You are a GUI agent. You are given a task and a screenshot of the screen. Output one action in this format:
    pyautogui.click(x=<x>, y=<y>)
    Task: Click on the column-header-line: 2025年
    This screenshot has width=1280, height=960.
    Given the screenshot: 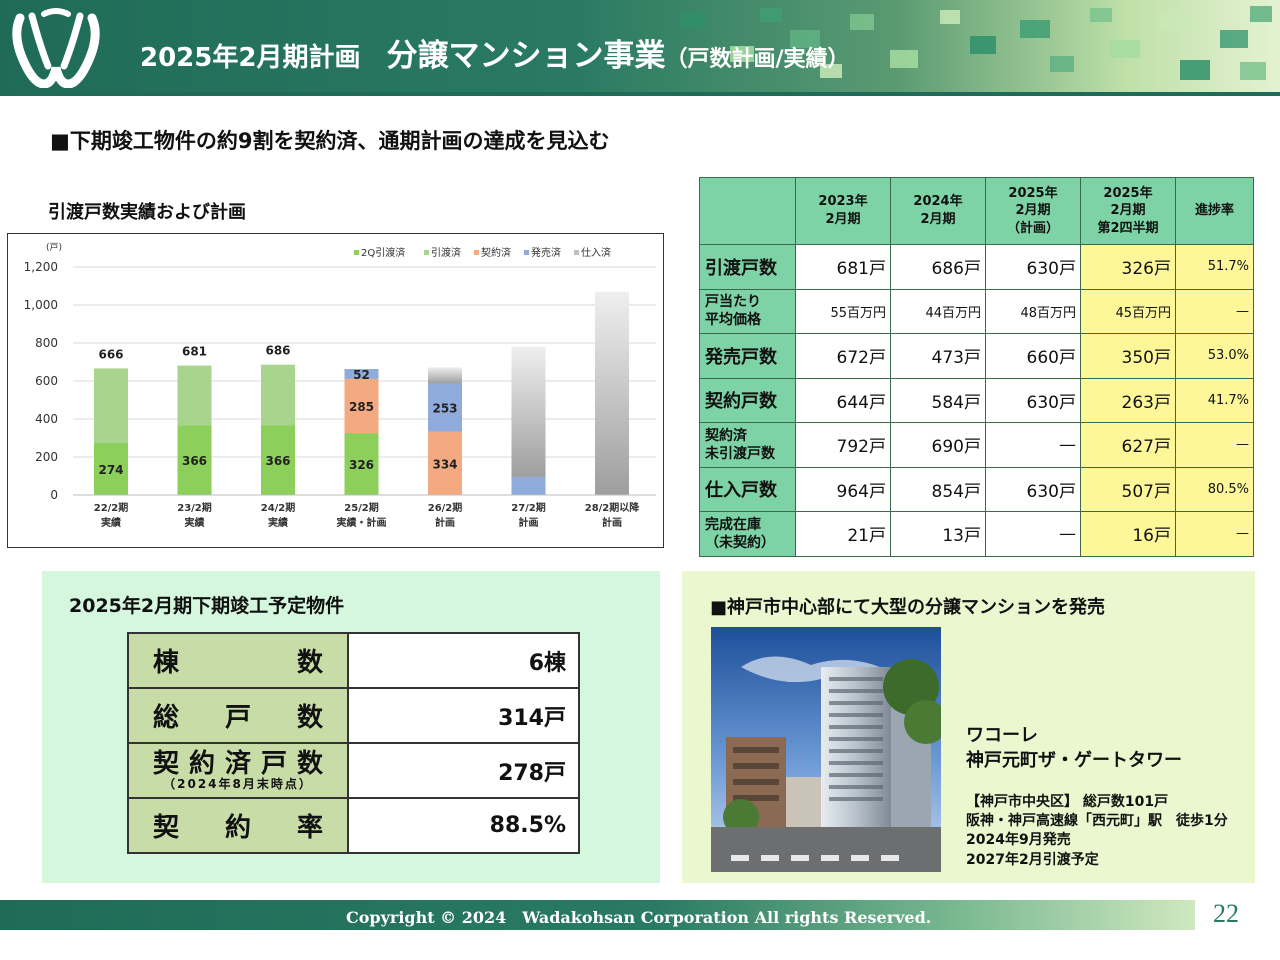 What is the action you would take?
    pyautogui.click(x=1033, y=193)
    